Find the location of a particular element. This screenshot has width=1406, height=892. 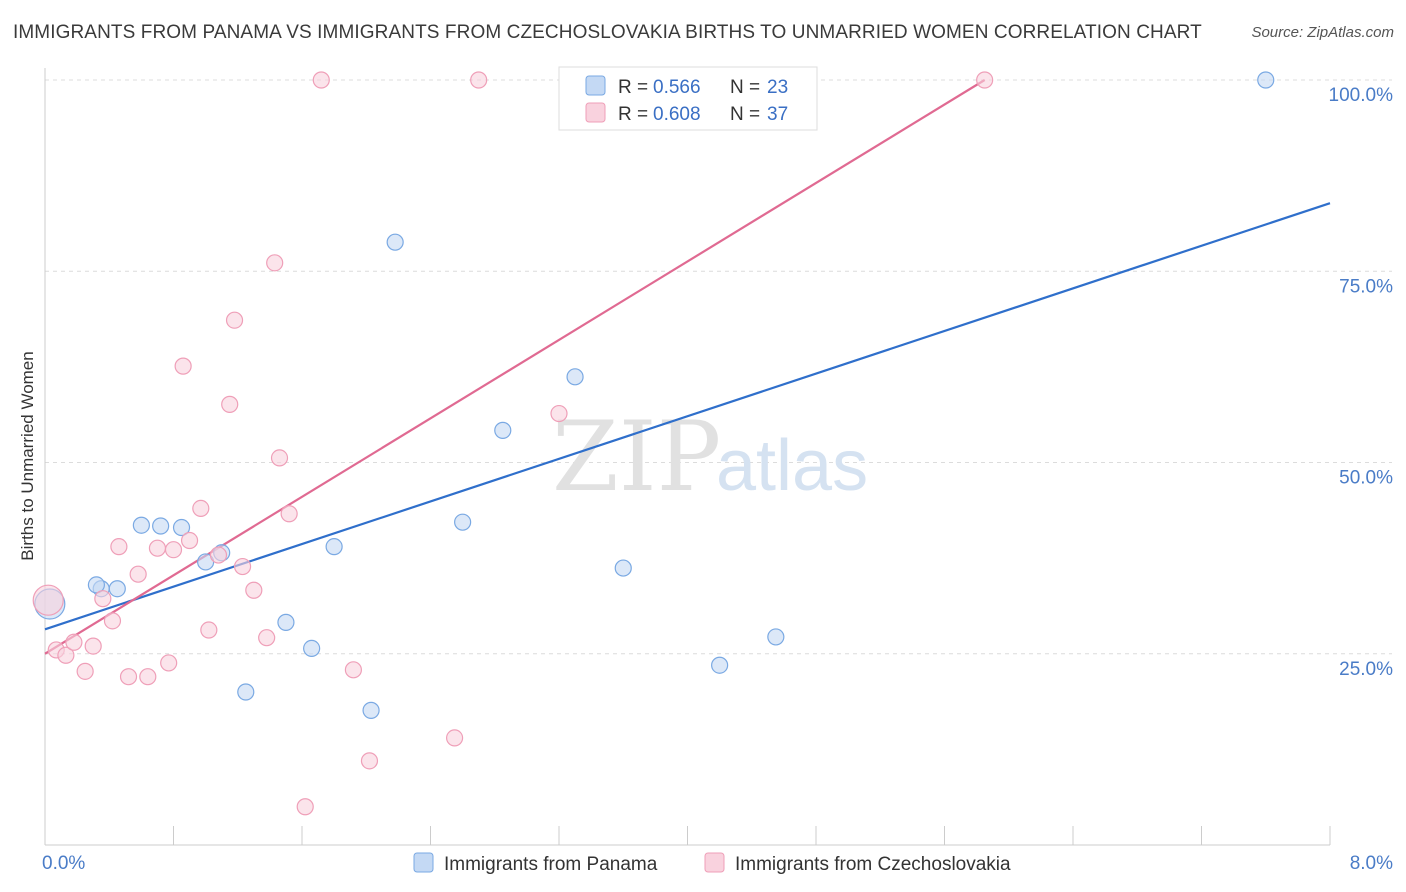

watermark-atlas: atlas is located at coordinates (792, 466).